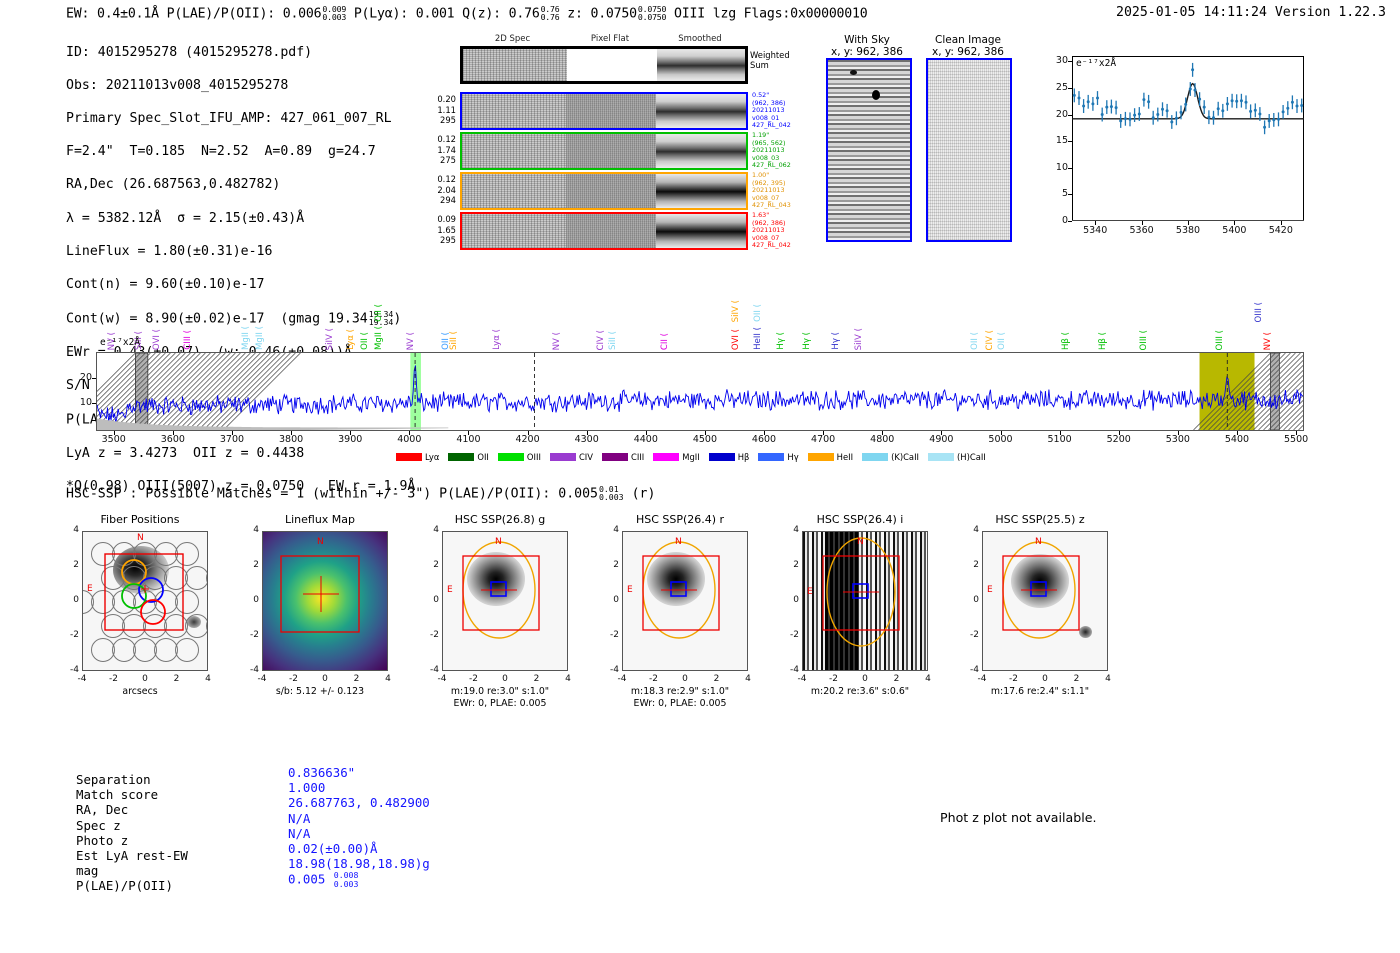  What do you see at coordinates (704, 439) in the screenshot?
I see `spectrum-xtick: 4500` at bounding box center [704, 439].